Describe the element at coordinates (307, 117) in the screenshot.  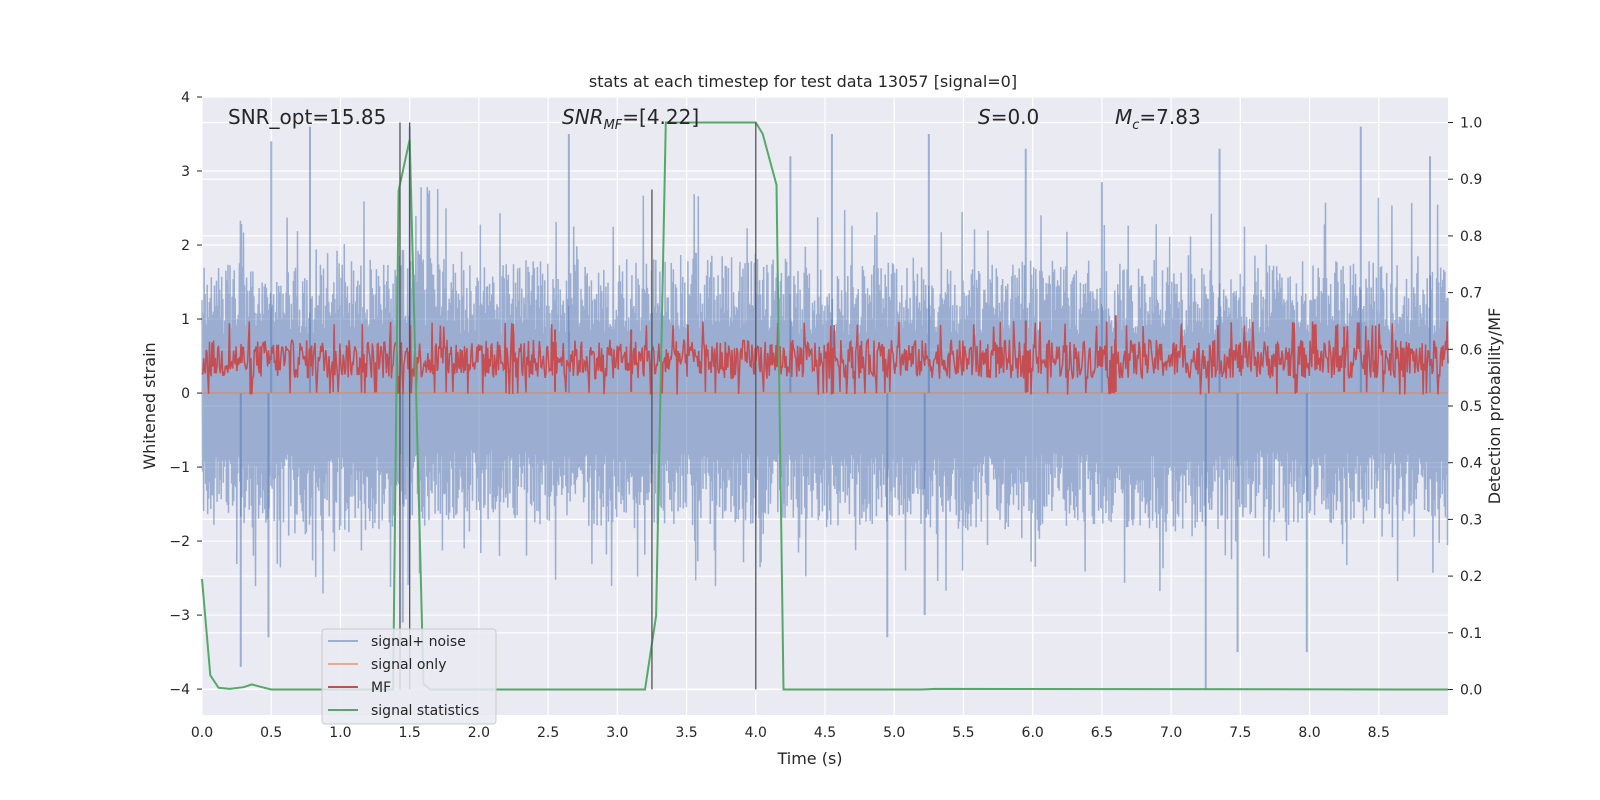
I see `annotation-snr-opt: SNR_opt=15.85` at that location.